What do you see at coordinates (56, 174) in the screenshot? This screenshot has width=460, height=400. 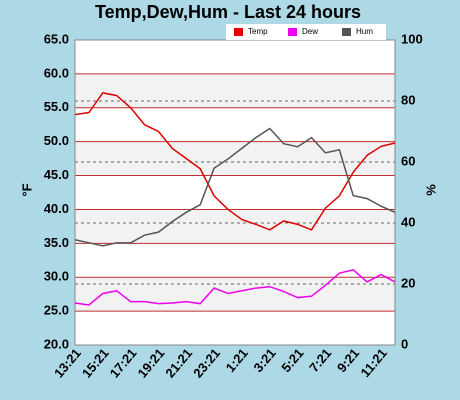 I see `y-tick-label: 45.0` at bounding box center [56, 174].